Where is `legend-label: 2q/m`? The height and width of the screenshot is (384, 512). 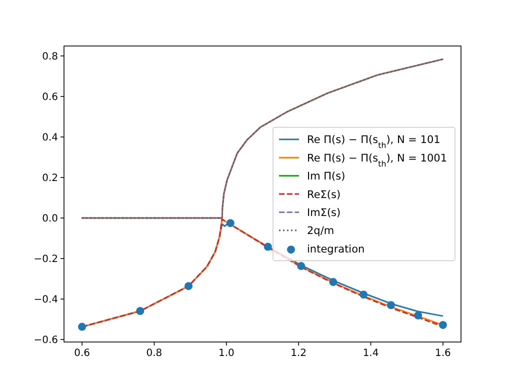
legend-label: 2q/m is located at coordinates (320, 231).